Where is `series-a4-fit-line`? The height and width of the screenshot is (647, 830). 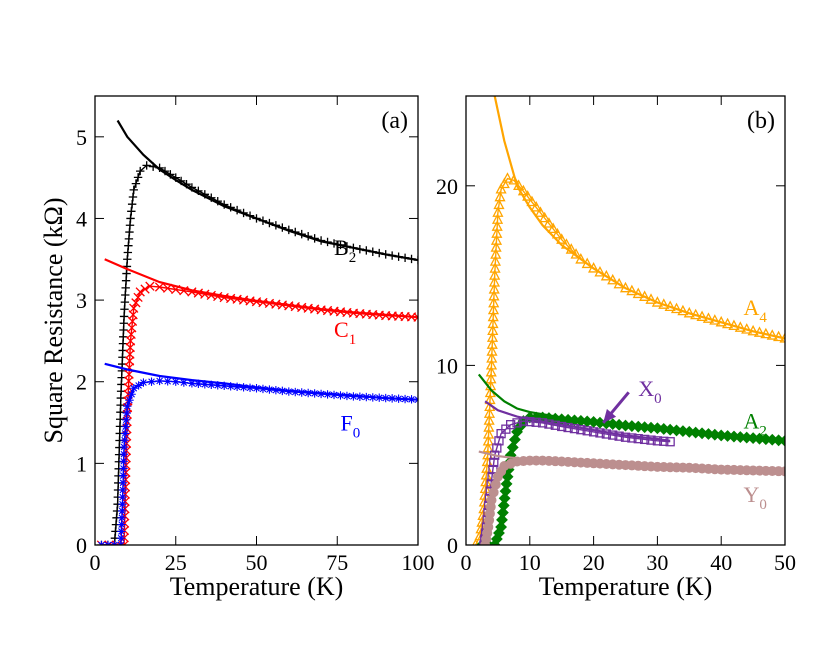
series-a4-fit-line is located at coordinates (639, 218).